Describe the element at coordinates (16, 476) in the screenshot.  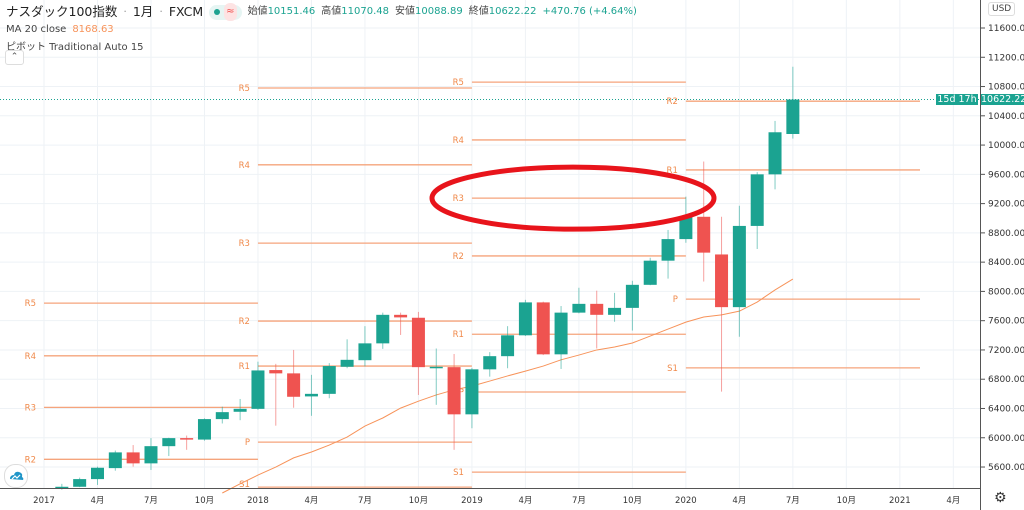
I see `tradingview-logo` at that location.